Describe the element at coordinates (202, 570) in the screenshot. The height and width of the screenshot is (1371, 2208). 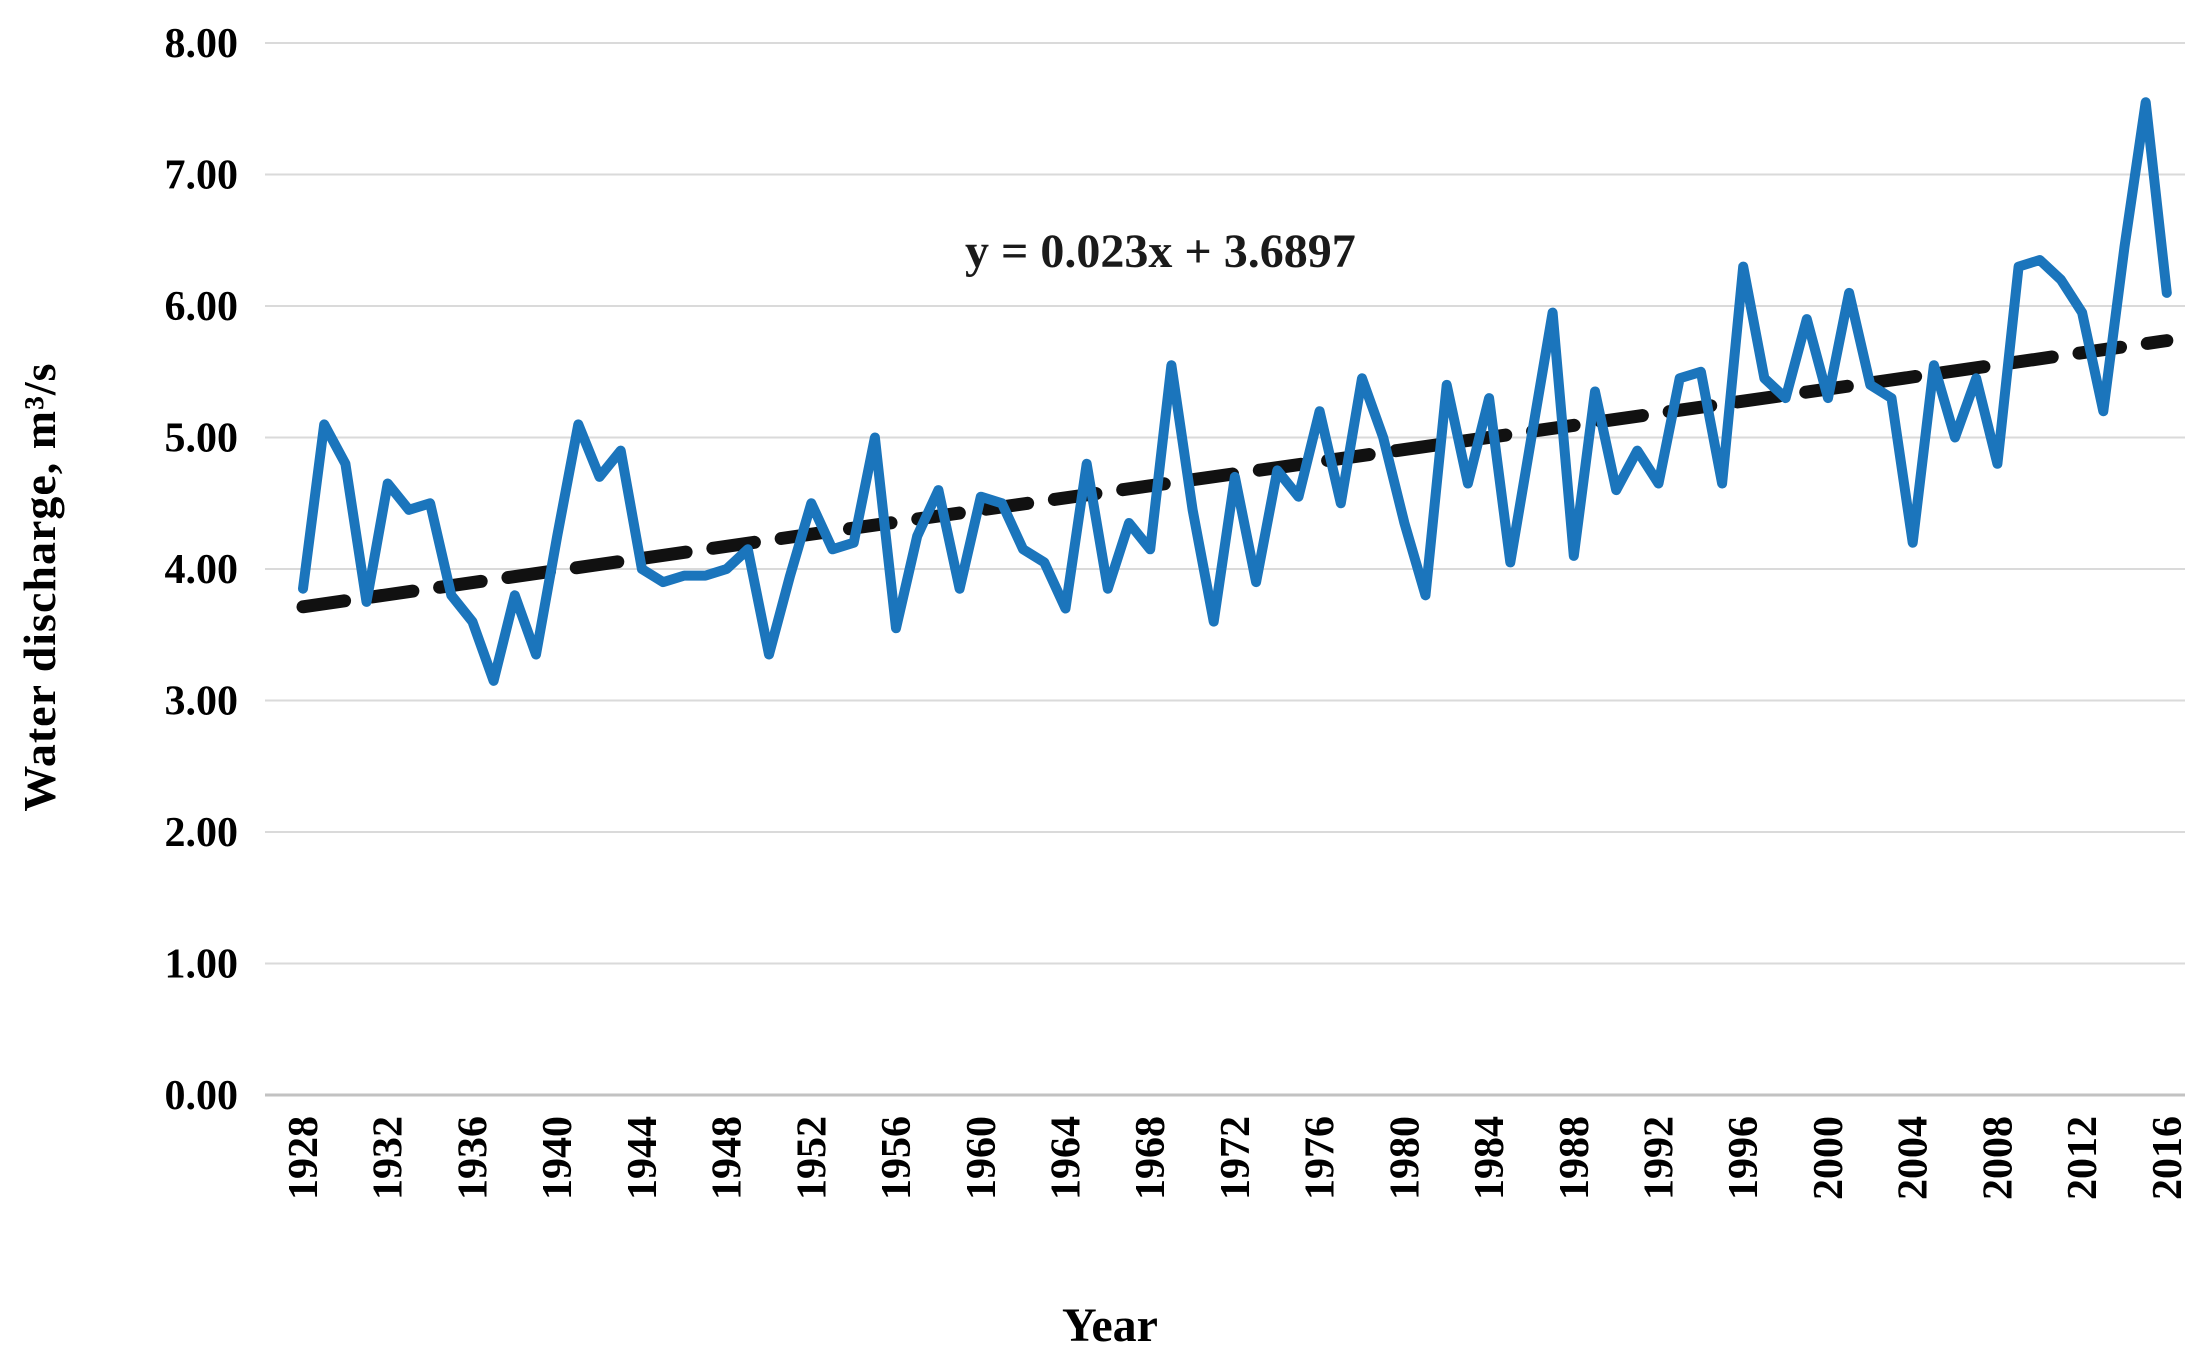
I see `y-tick-label: 4.00` at that location.